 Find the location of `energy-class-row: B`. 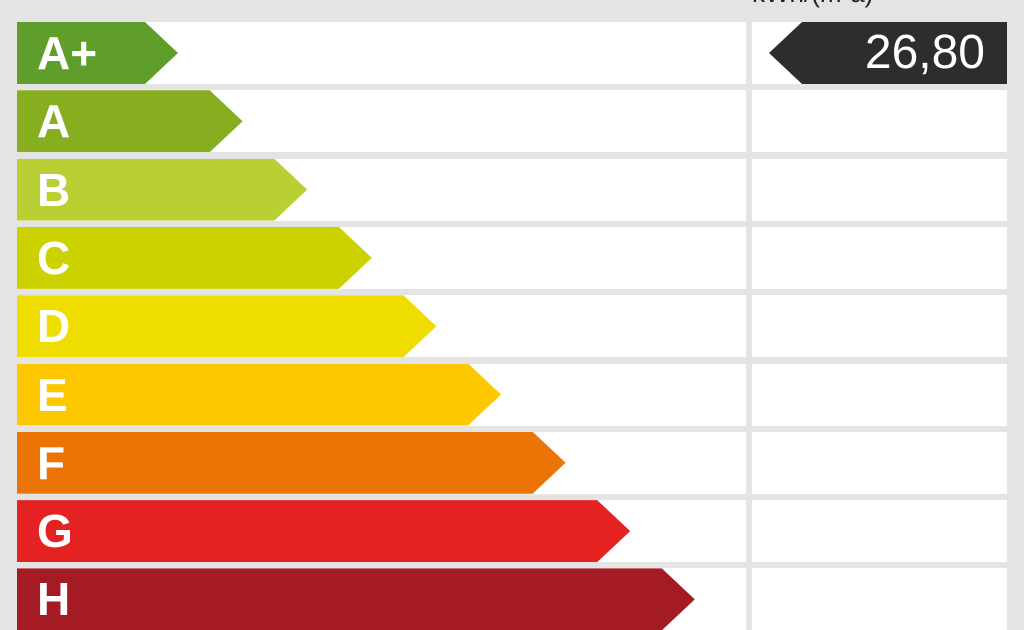

energy-class-row: B is located at coordinates (381, 189).